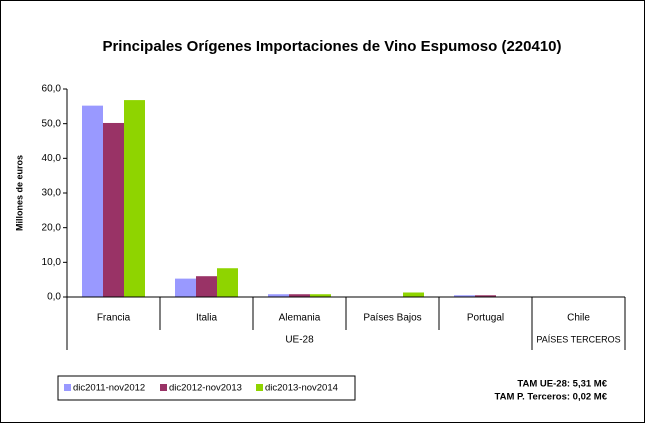  Describe the element at coordinates (578, 339) in the screenshot. I see `group-label: PAÍSES TERCEROS` at that location.